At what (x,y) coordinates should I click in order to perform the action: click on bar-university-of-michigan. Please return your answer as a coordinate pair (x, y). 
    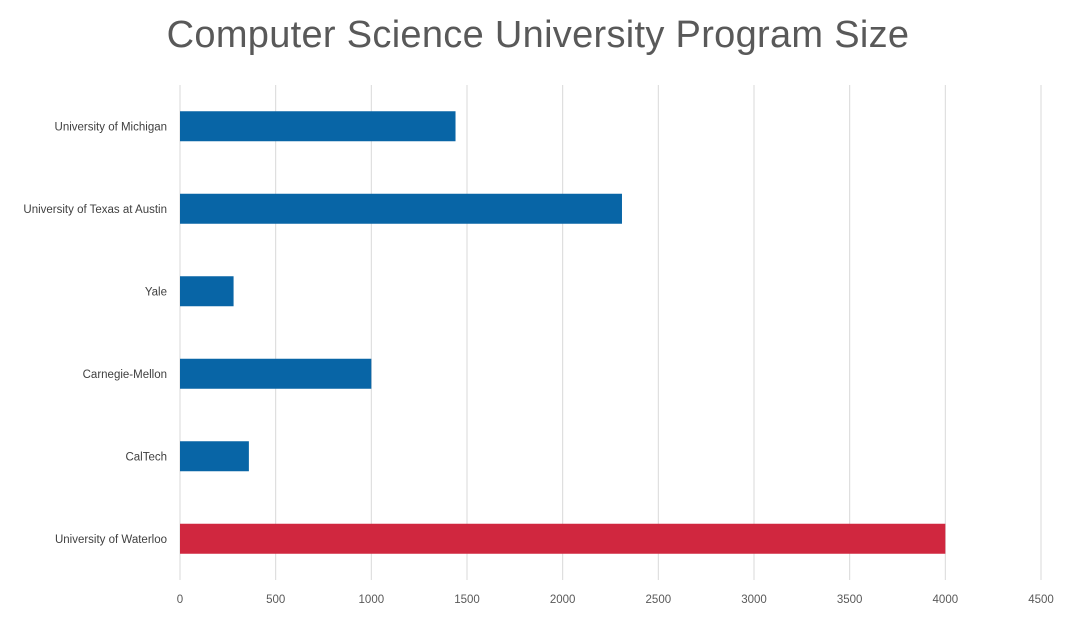
    Looking at the image, I should click on (318, 126).